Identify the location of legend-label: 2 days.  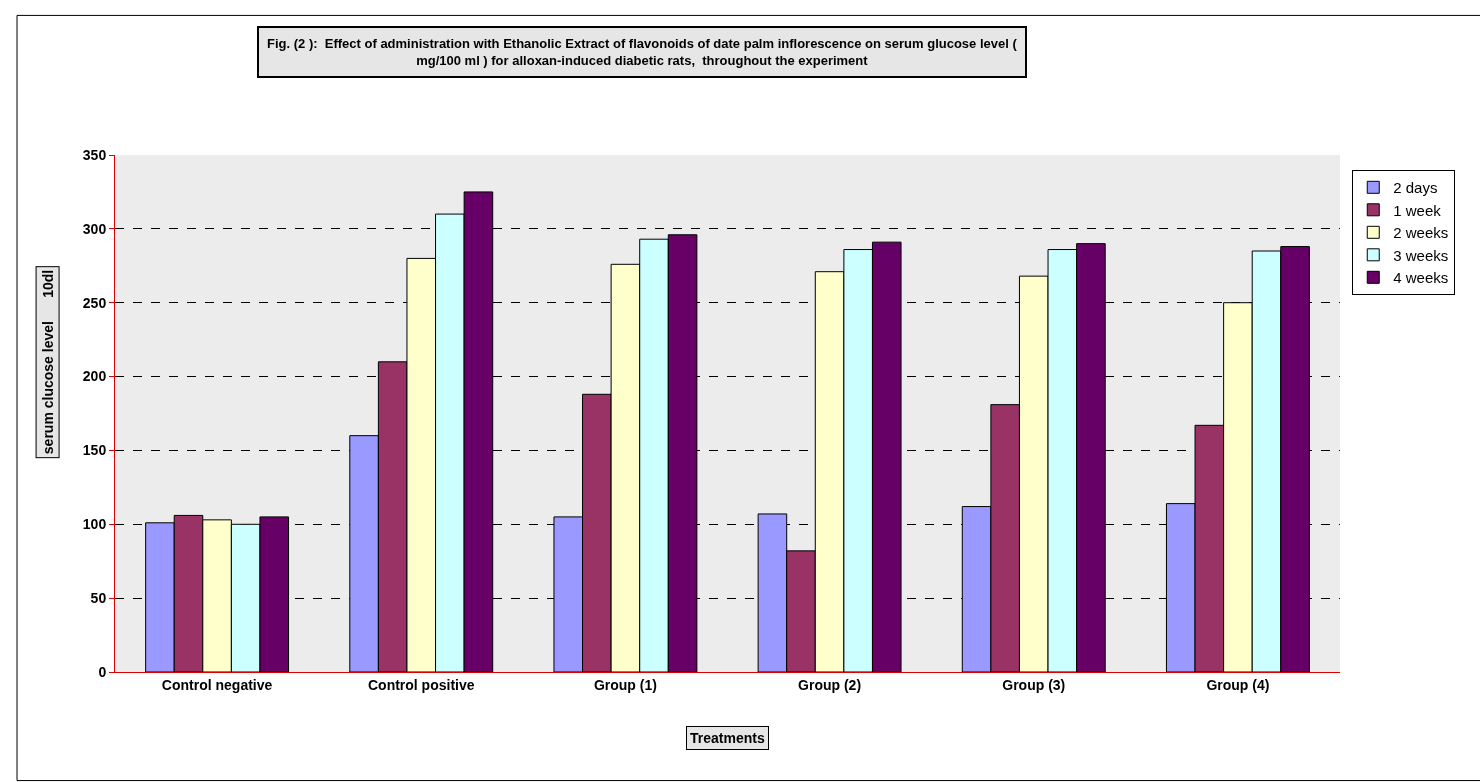
(1415, 188).